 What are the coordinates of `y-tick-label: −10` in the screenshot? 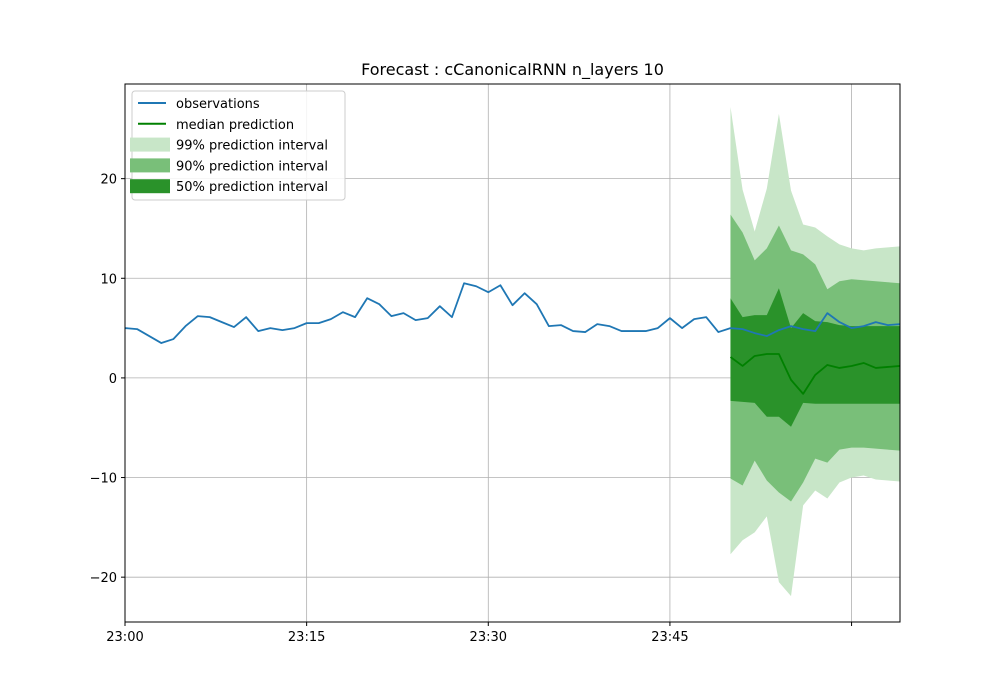 It's located at (103, 479).